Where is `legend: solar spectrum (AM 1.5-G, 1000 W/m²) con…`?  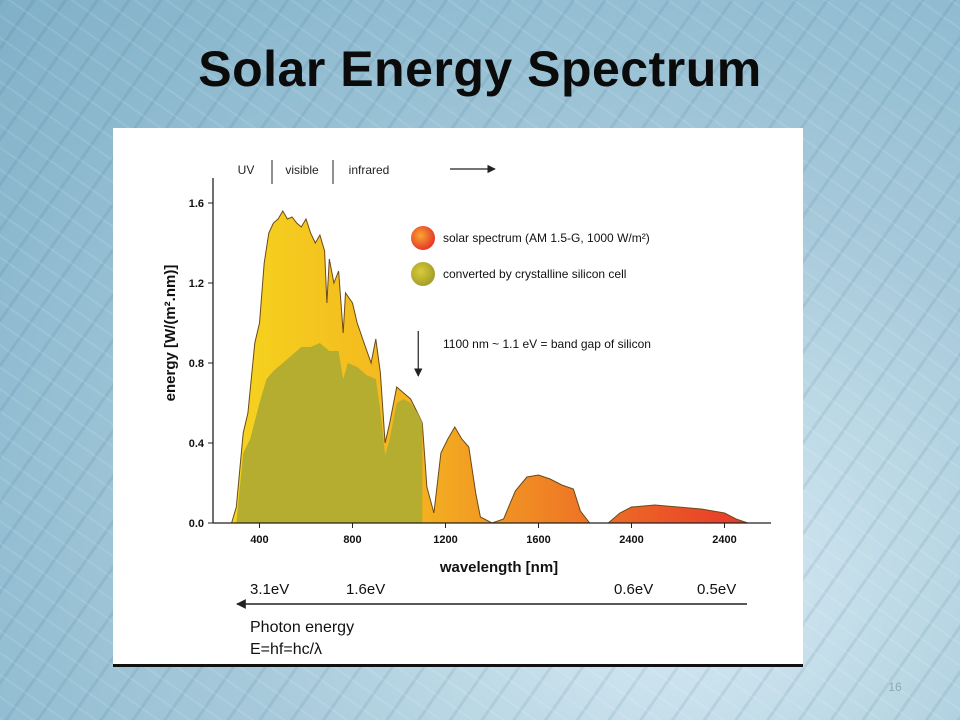
legend: solar spectrum (AM 1.5-G, 1000 W/m²) con… is located at coordinates (530, 256).